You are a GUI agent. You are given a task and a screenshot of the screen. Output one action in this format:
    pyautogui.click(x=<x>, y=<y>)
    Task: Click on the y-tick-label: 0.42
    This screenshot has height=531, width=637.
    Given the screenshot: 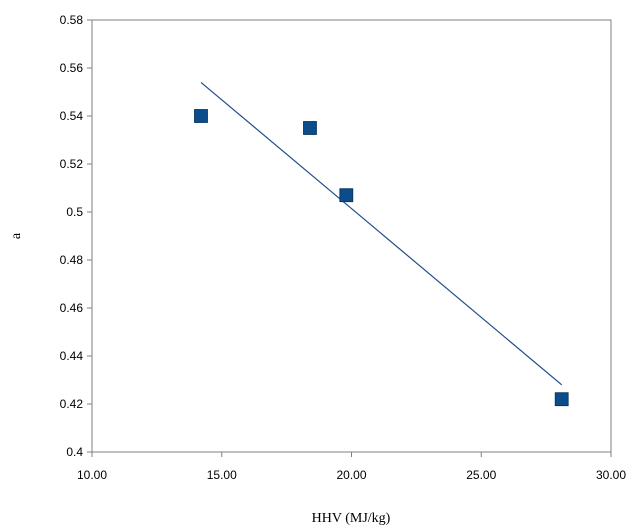 What is the action you would take?
    pyautogui.click(x=72, y=404)
    